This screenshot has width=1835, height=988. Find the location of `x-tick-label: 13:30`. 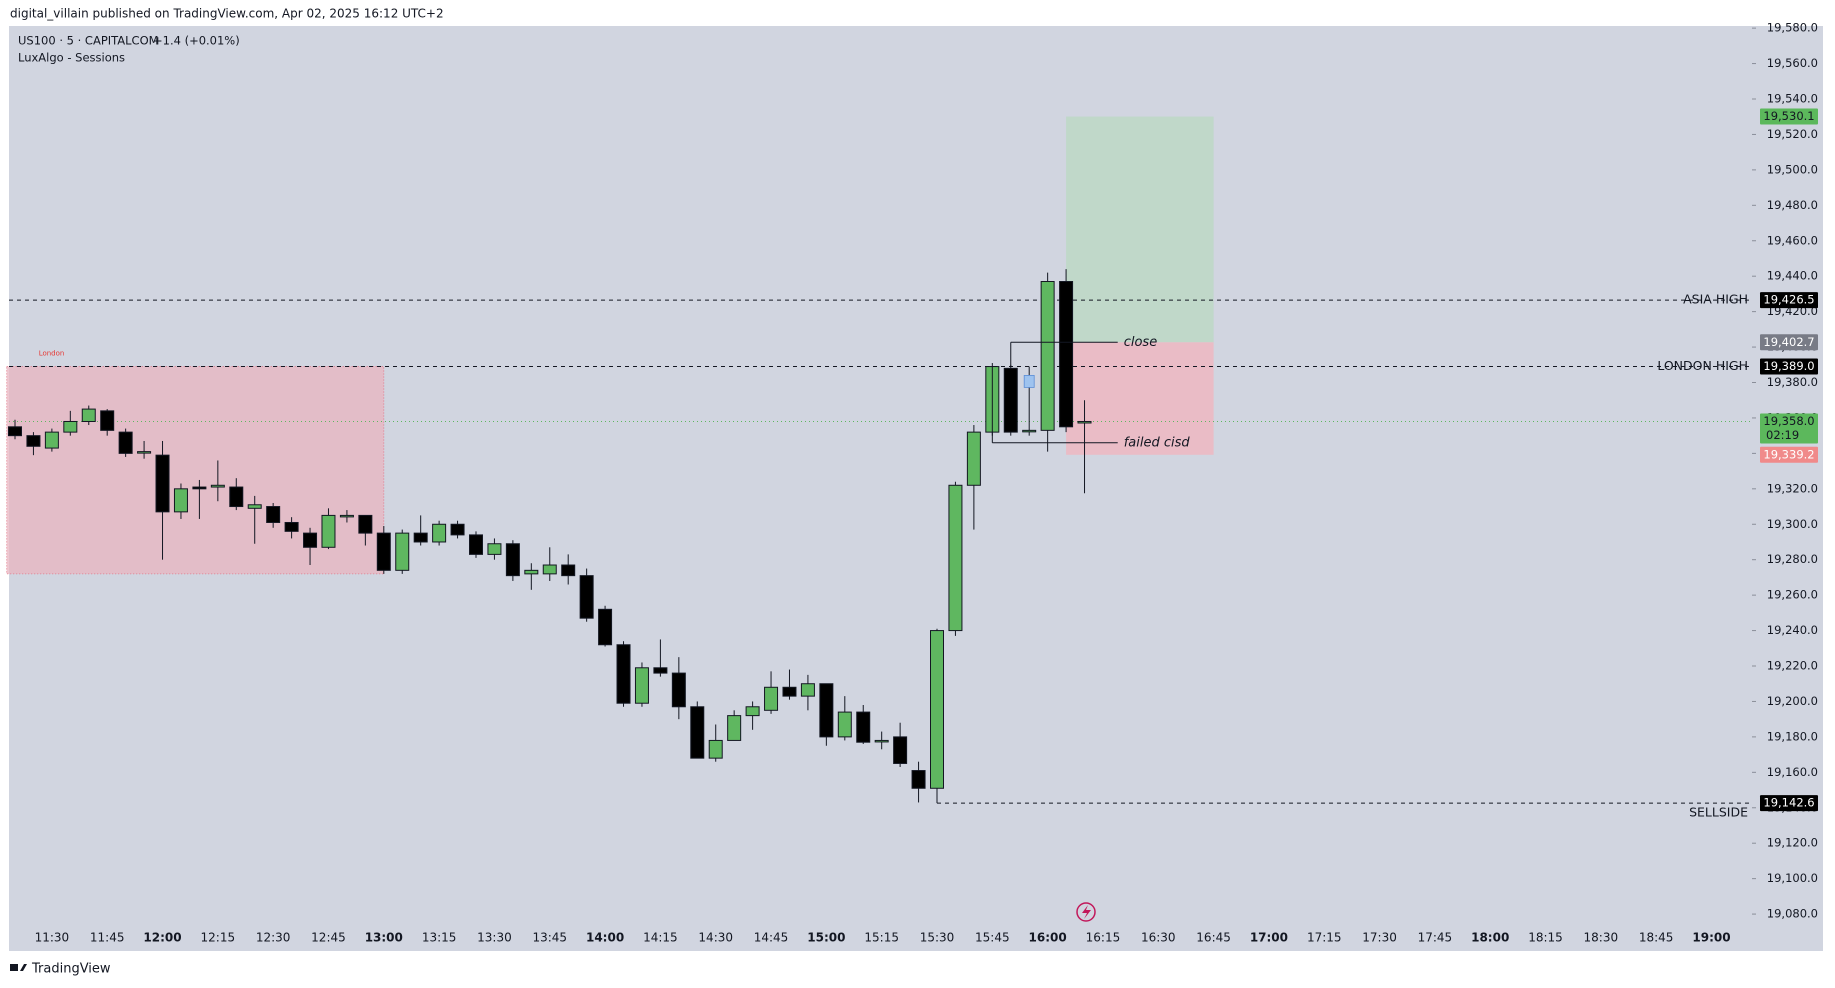

x-tick-label: 13:30 is located at coordinates (494, 938).